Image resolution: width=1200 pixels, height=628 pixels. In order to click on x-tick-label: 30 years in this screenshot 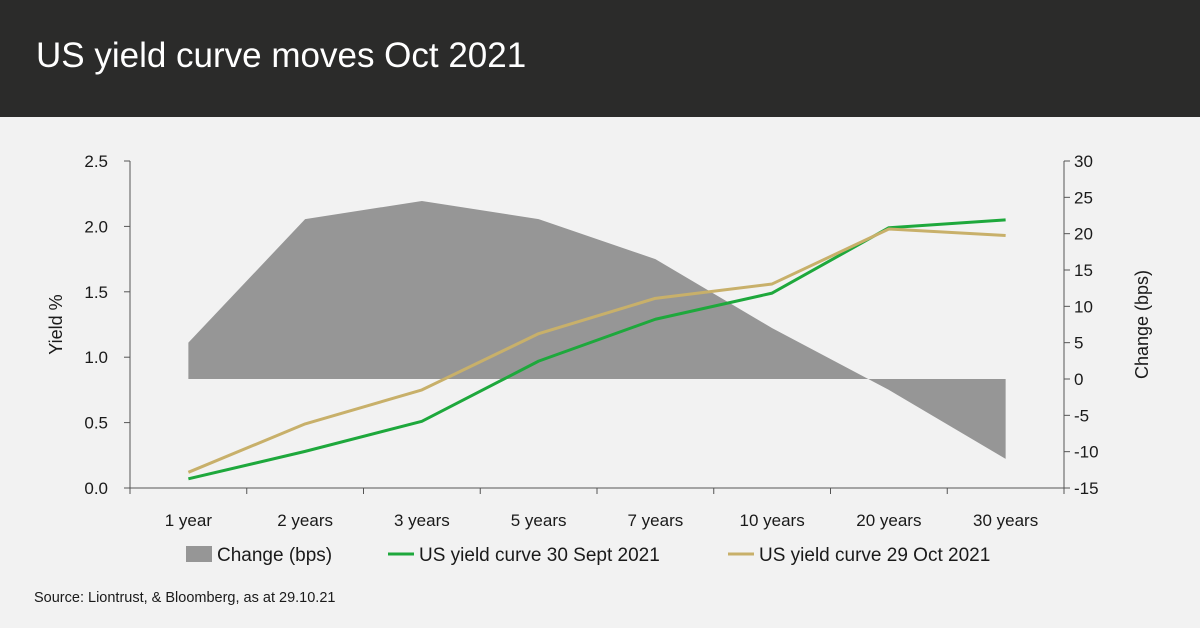, I will do `click(1005, 520)`.